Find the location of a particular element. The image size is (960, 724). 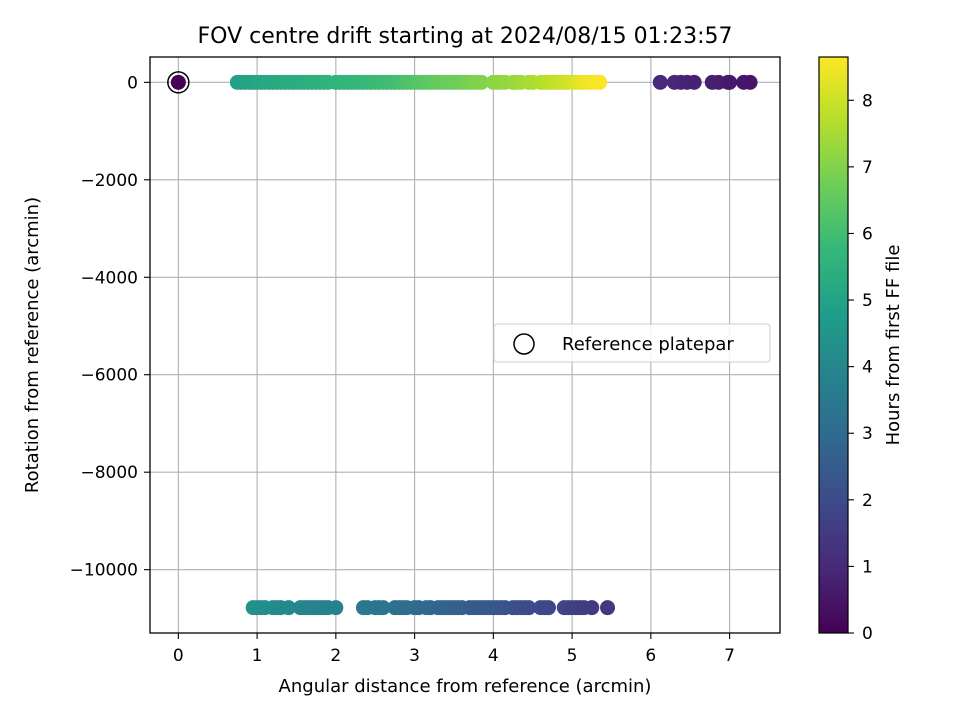

colorbar-tick-label: 2 is located at coordinates (867, 501).